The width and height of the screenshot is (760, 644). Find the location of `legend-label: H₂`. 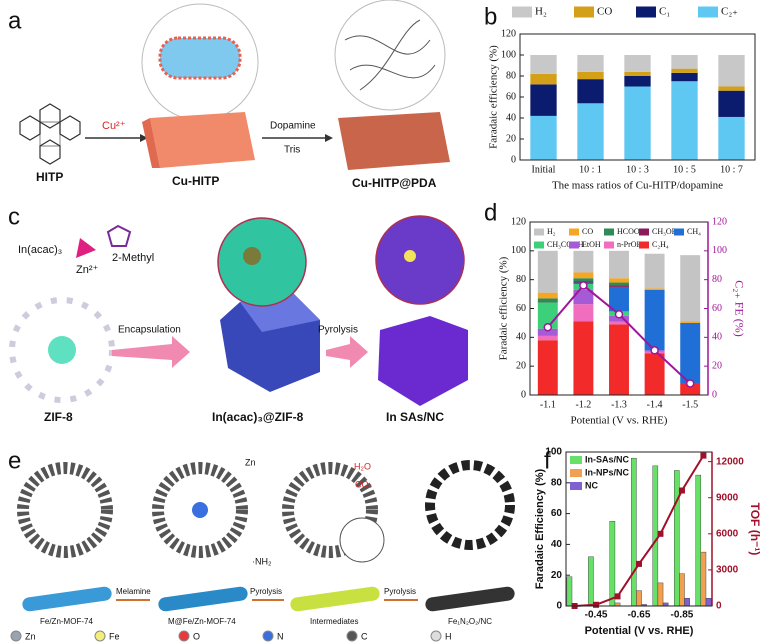

legend-label: H₂ is located at coordinates (541, 12).